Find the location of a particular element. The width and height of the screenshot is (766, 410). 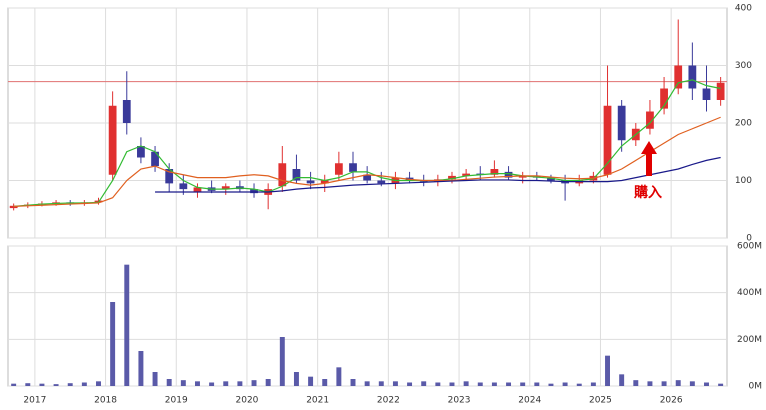

x-tick-label: 2019 is located at coordinates (176, 401).